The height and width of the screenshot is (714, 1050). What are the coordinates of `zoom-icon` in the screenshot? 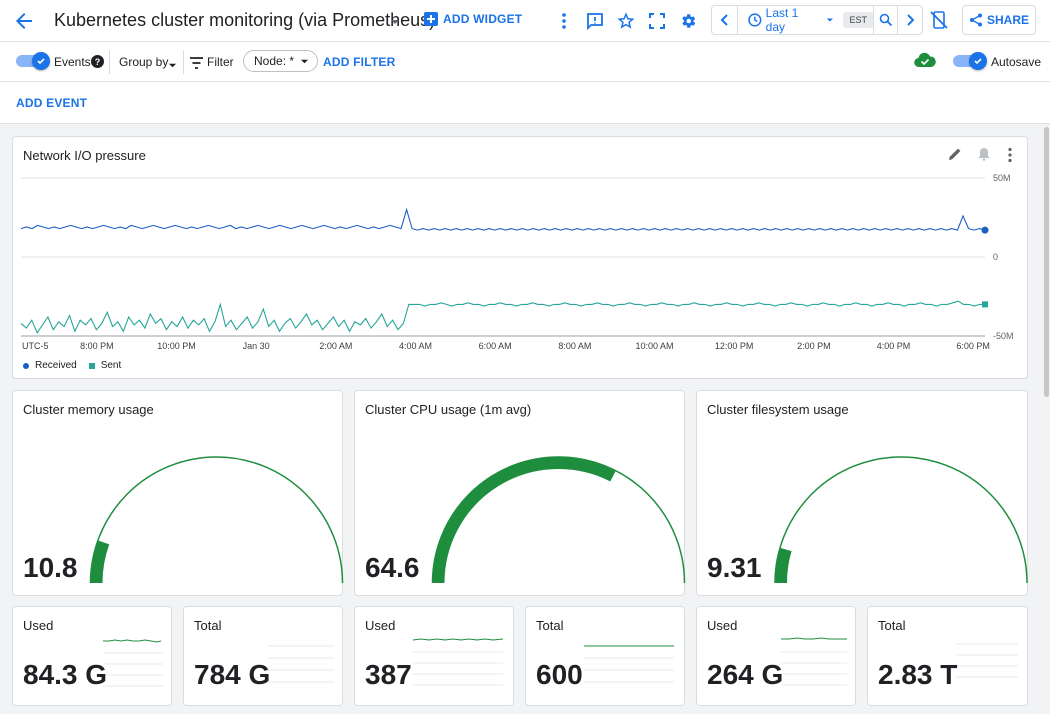 It's located at (885, 20).